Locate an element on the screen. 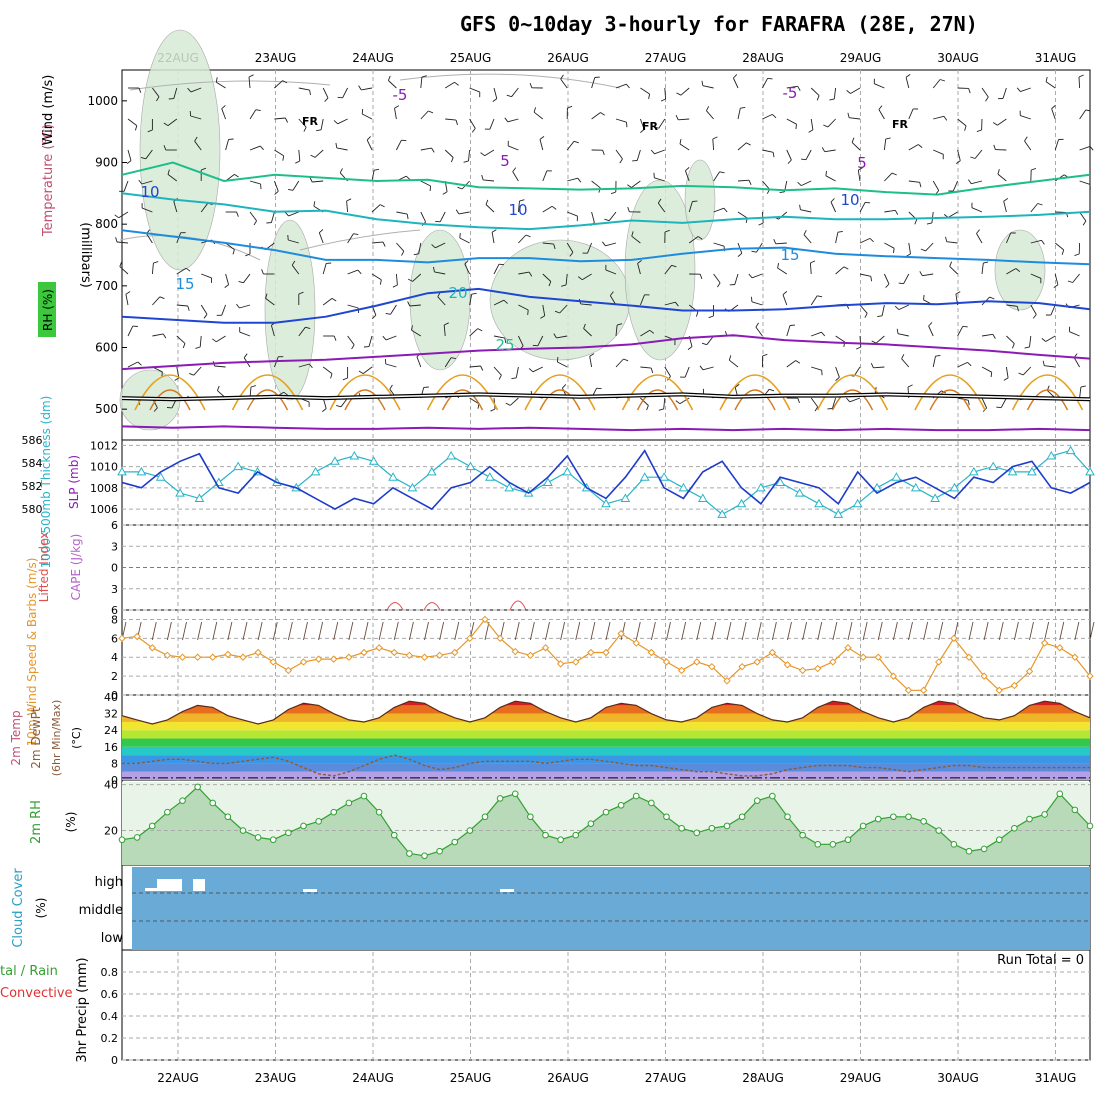  pressure-tick-label: 500 is located at coordinates (106, 409).